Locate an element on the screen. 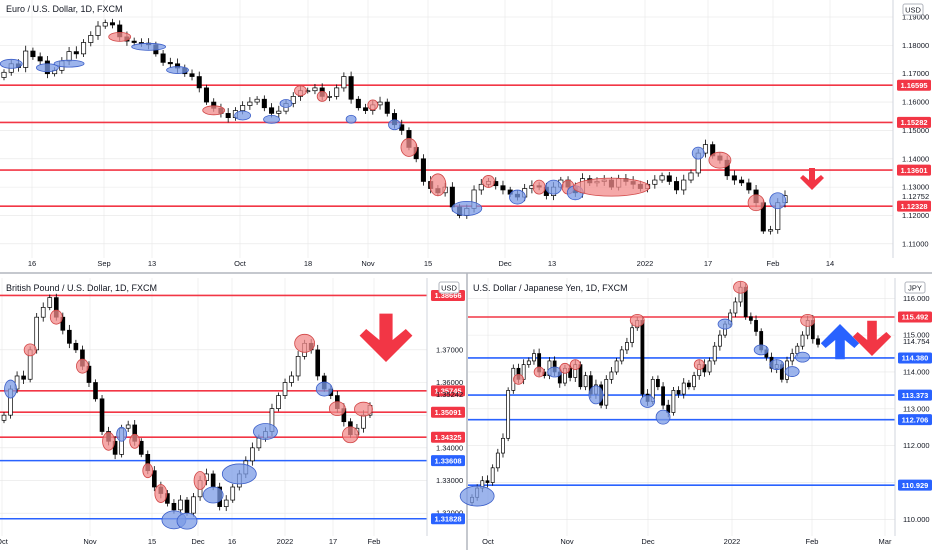 The width and height of the screenshot is (932, 550). eurusd-title: Euro / U.S. Dollar, 1D, FXCM is located at coordinates (64, 9).